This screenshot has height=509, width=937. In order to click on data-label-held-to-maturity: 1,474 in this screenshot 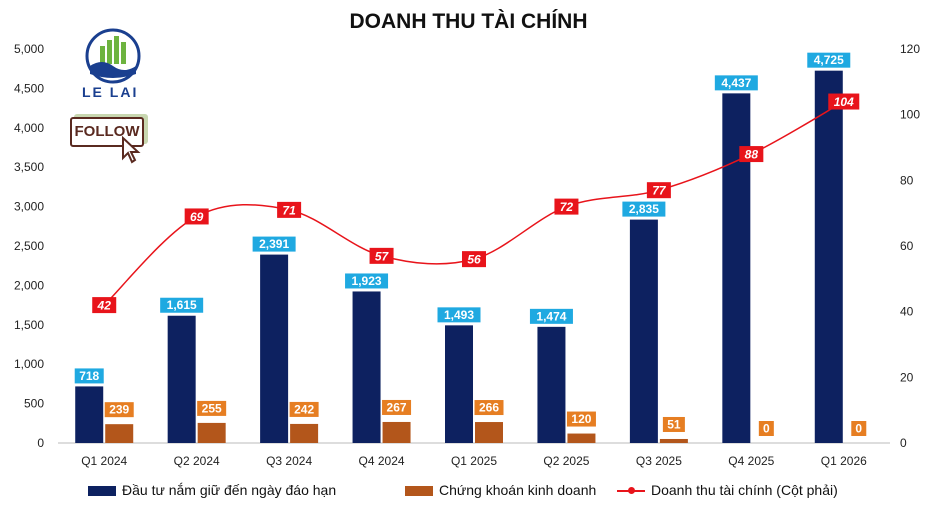, I will do `click(551, 316)`.